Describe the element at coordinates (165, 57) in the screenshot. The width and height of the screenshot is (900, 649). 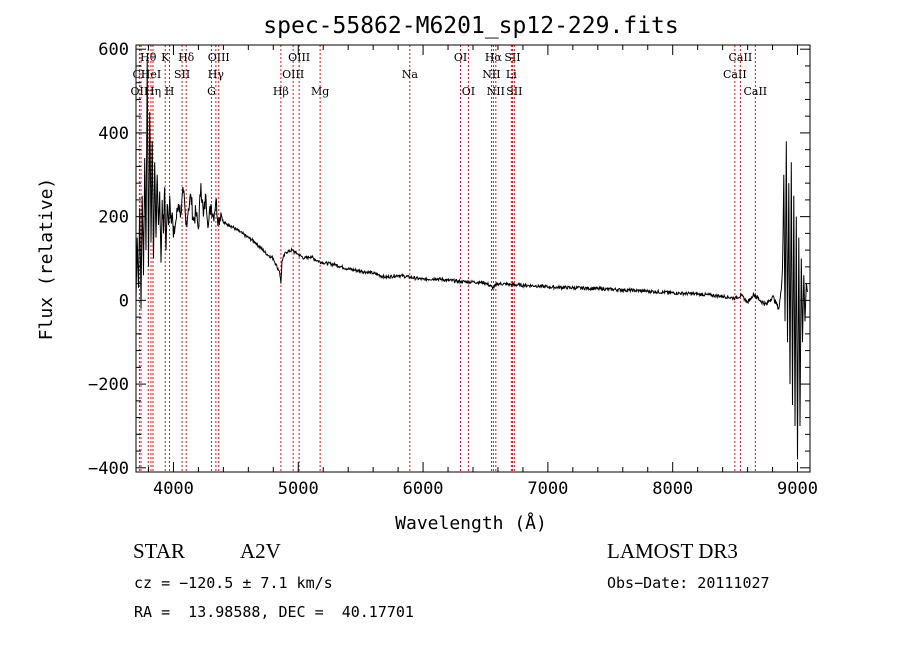
I see `spectral-line-label: K` at that location.